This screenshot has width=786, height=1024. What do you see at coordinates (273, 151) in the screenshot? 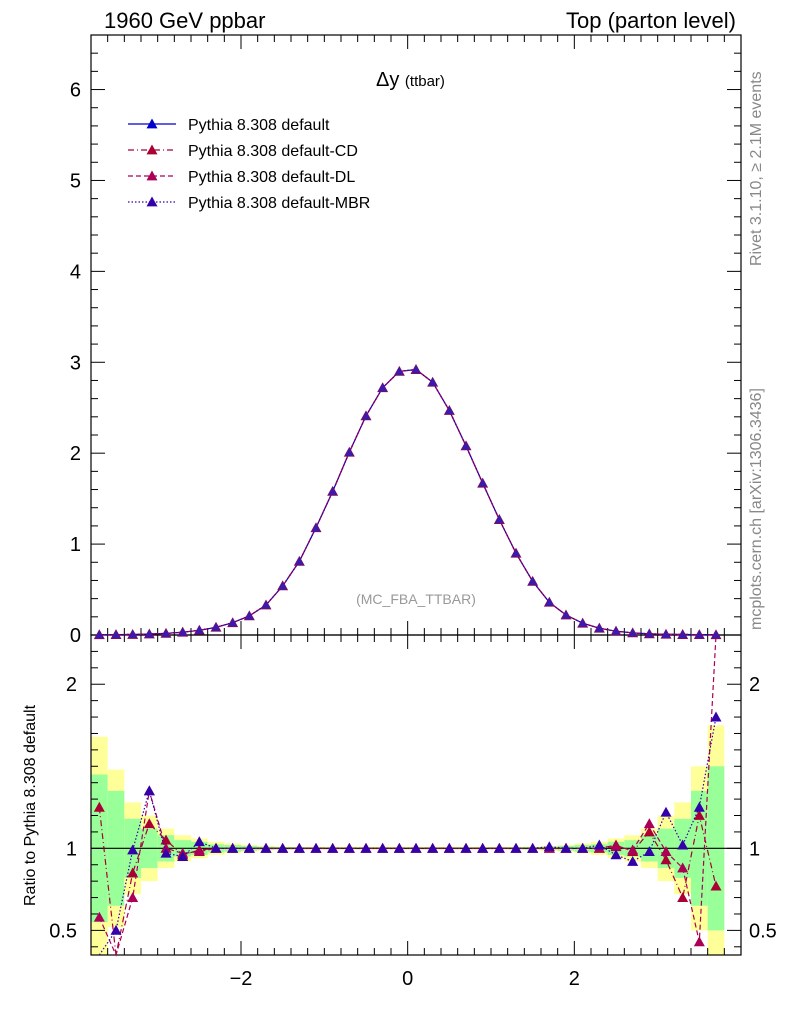
I see `legend-entry-label: Pythia 8.308 default-CD` at bounding box center [273, 151].